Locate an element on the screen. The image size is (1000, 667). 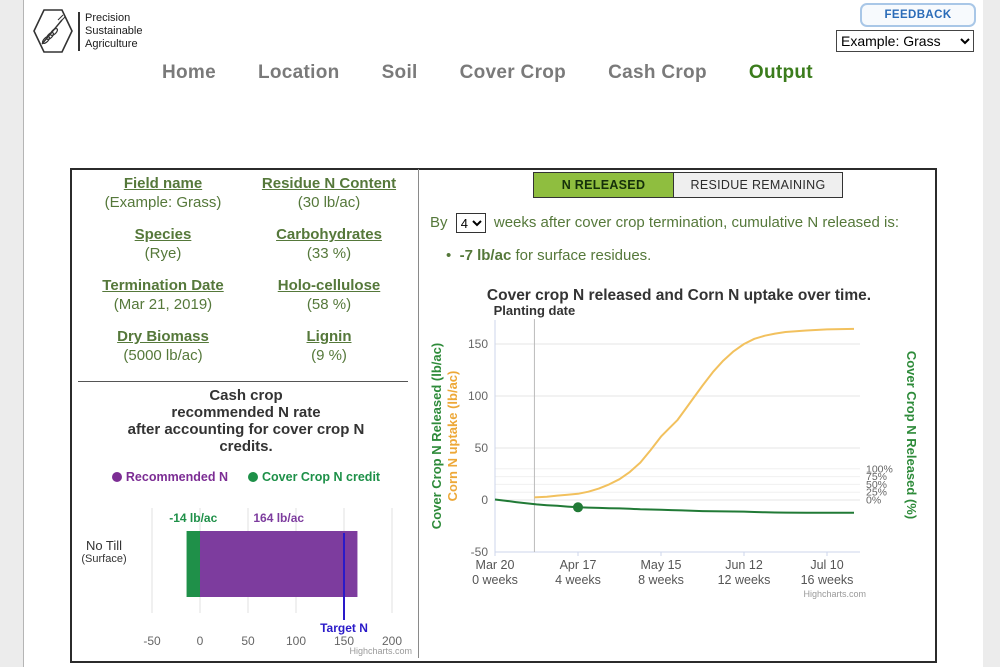
logo-text: Precision Sustainable Agriculture is located at coordinates (110, 31).